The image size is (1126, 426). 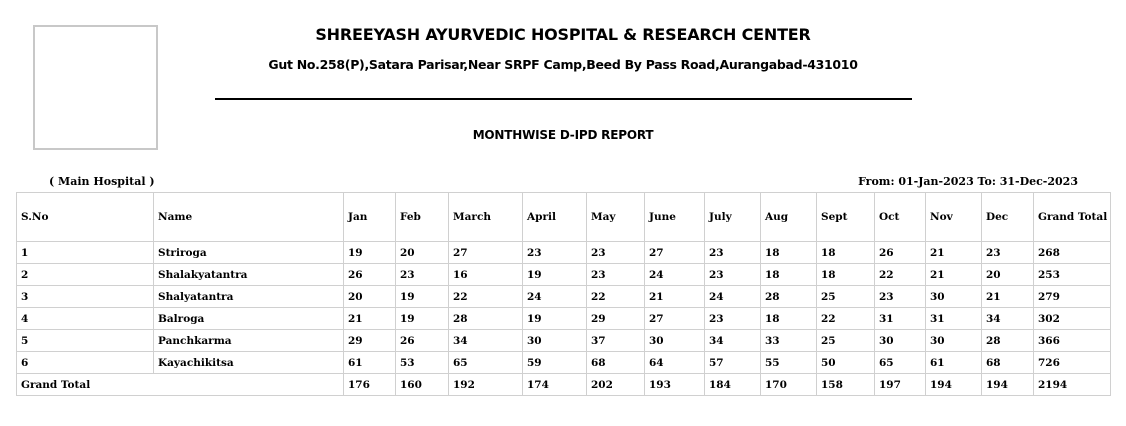 I want to click on table-row: 6 Kayachikitsa 61 53 65 59 68 64 57 55 50 65 61 68 726, so click(x=563, y=362).